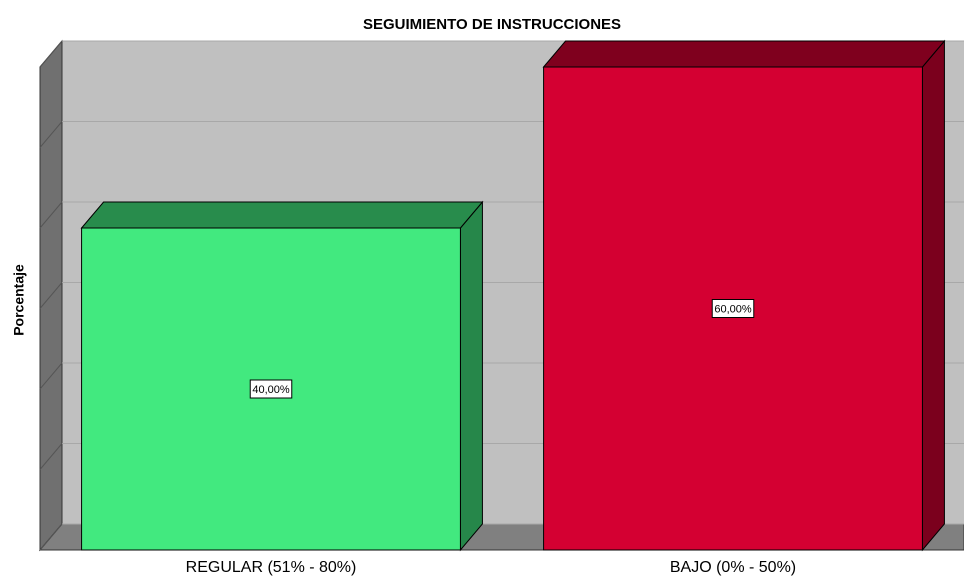 The height and width of the screenshot is (578, 964). I want to click on x-tick-label: REGULAR (51% - 80%), so click(271, 567).